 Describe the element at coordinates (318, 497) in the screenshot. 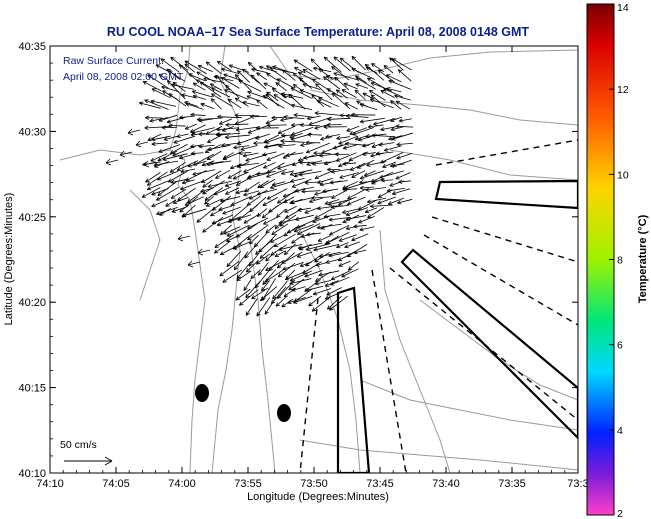

I see `x-axis-label: Longitude (Degrees:Minutes)` at that location.